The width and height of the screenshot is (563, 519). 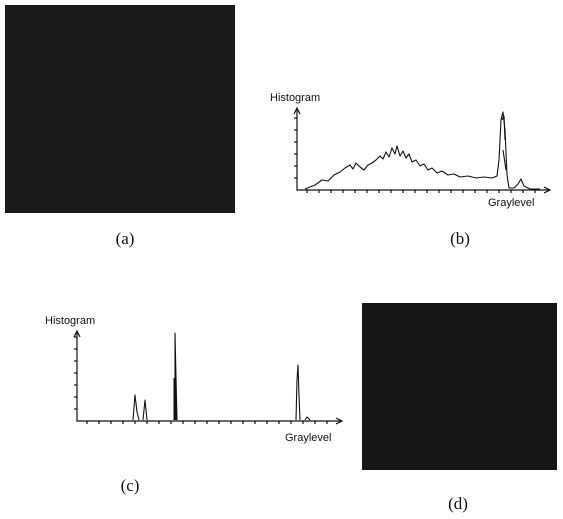 I want to click on panel-label: (c), so click(x=130, y=485).